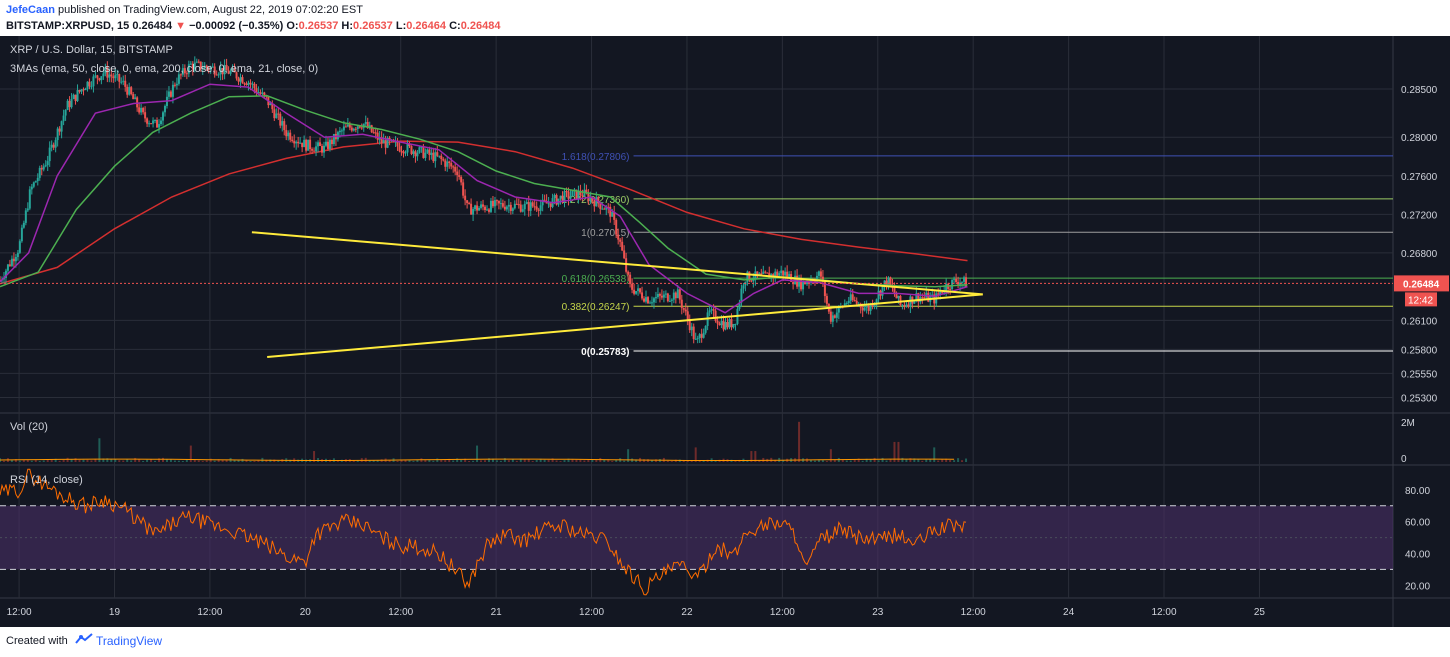  I want to click on rsi-label: RSI (14, close), so click(46, 480).